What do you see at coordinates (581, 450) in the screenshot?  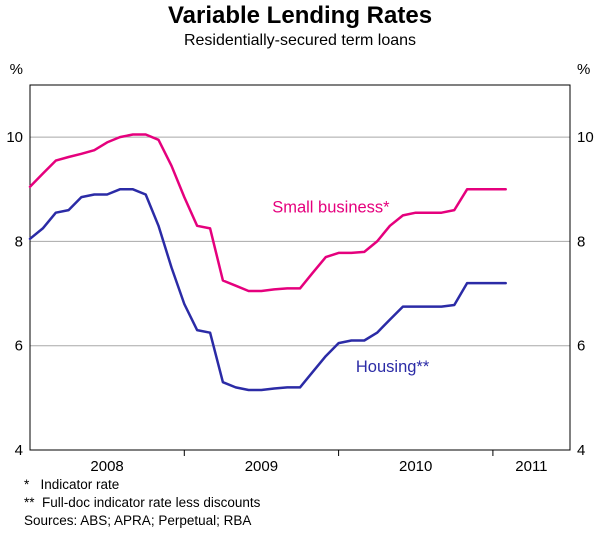 I see `y-tick-label-right: 4` at bounding box center [581, 450].